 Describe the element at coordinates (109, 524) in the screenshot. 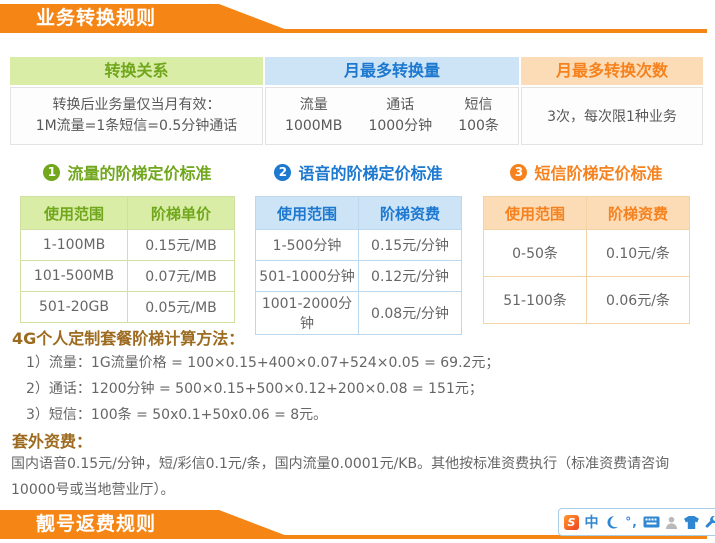

I see `bottom-banner-title: 靓号返费规则` at that location.